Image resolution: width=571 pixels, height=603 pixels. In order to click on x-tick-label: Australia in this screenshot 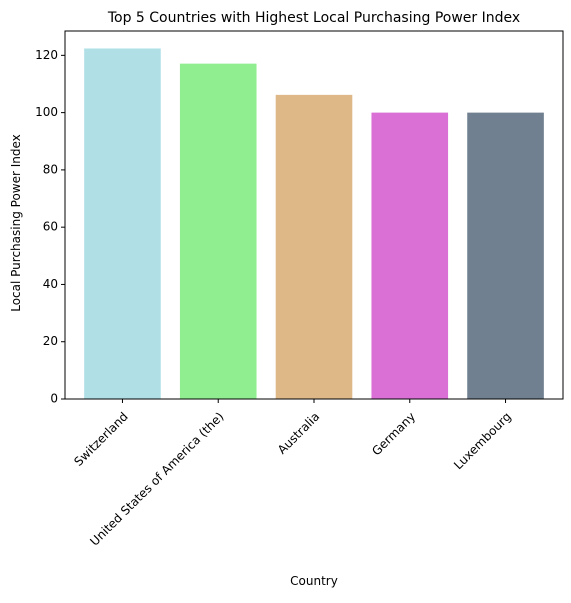, I will do `click(298, 432)`.